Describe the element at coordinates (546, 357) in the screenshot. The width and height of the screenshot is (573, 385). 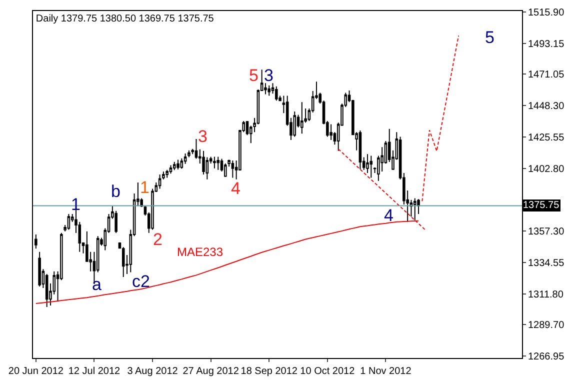
I see `y-tick-label: 1266.95` at that location.